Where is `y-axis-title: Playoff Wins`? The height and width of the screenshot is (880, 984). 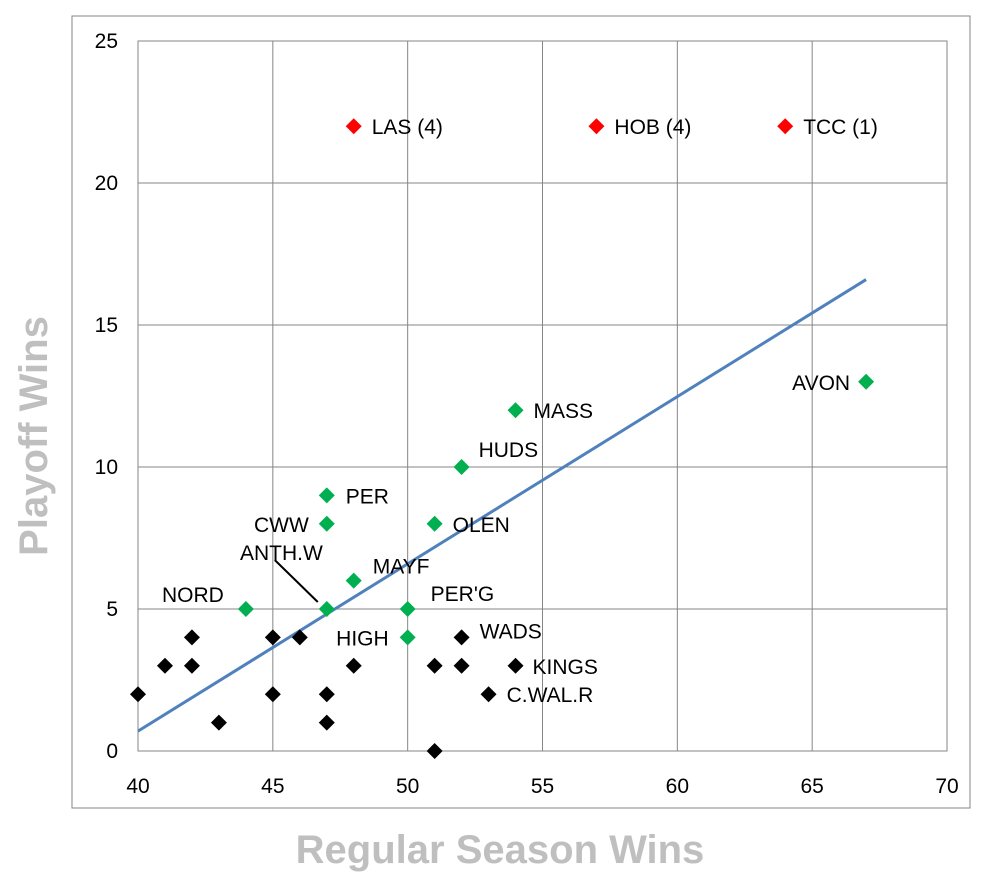
y-axis-title: Playoff Wins is located at coordinates (34, 436).